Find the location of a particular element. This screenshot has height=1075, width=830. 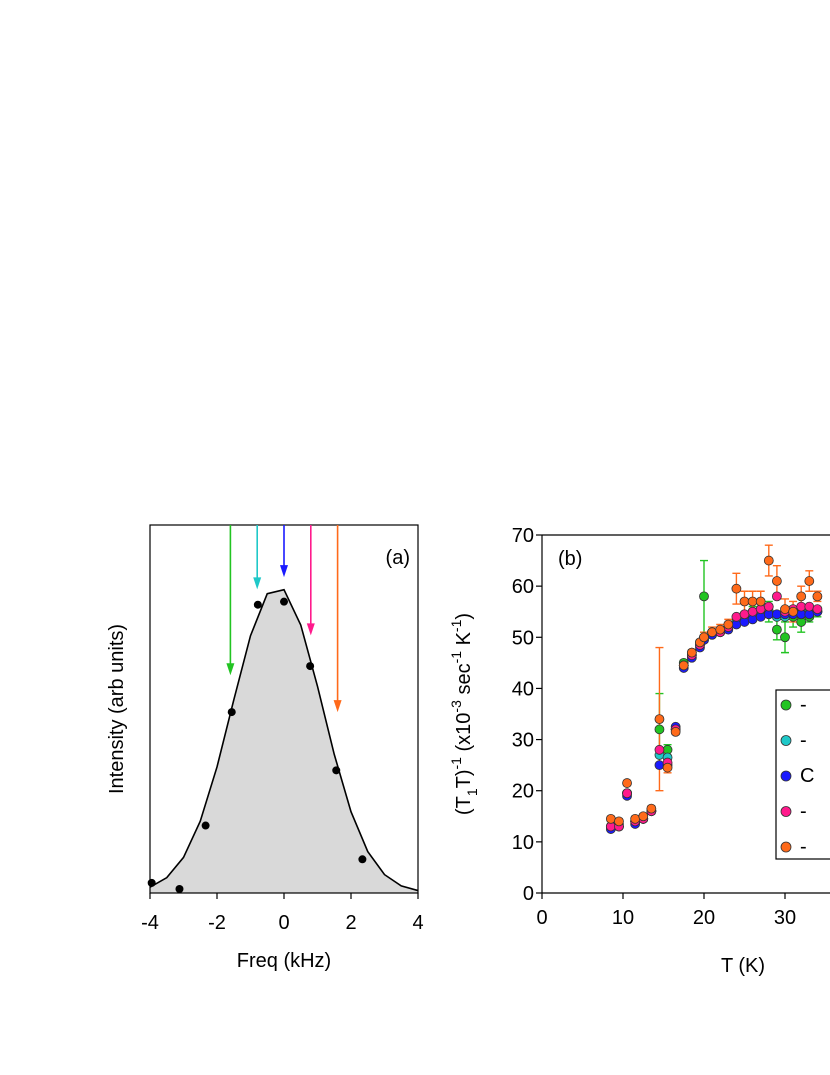

x-tick-label: 10 is located at coordinates (623, 918).